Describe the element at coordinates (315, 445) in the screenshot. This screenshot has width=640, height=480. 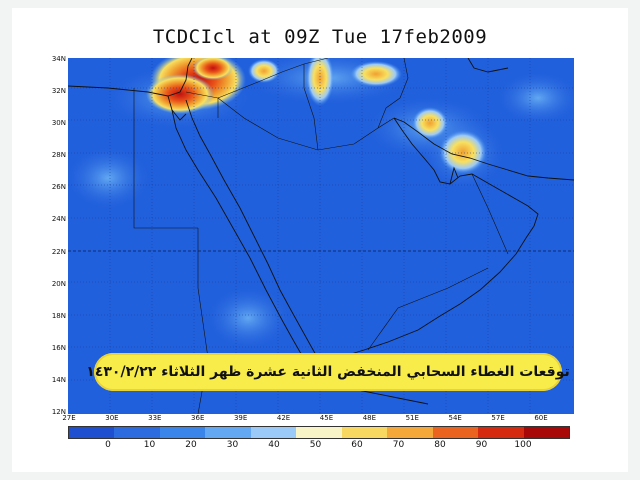
I see `colorbar-tick-label: 50` at that location.